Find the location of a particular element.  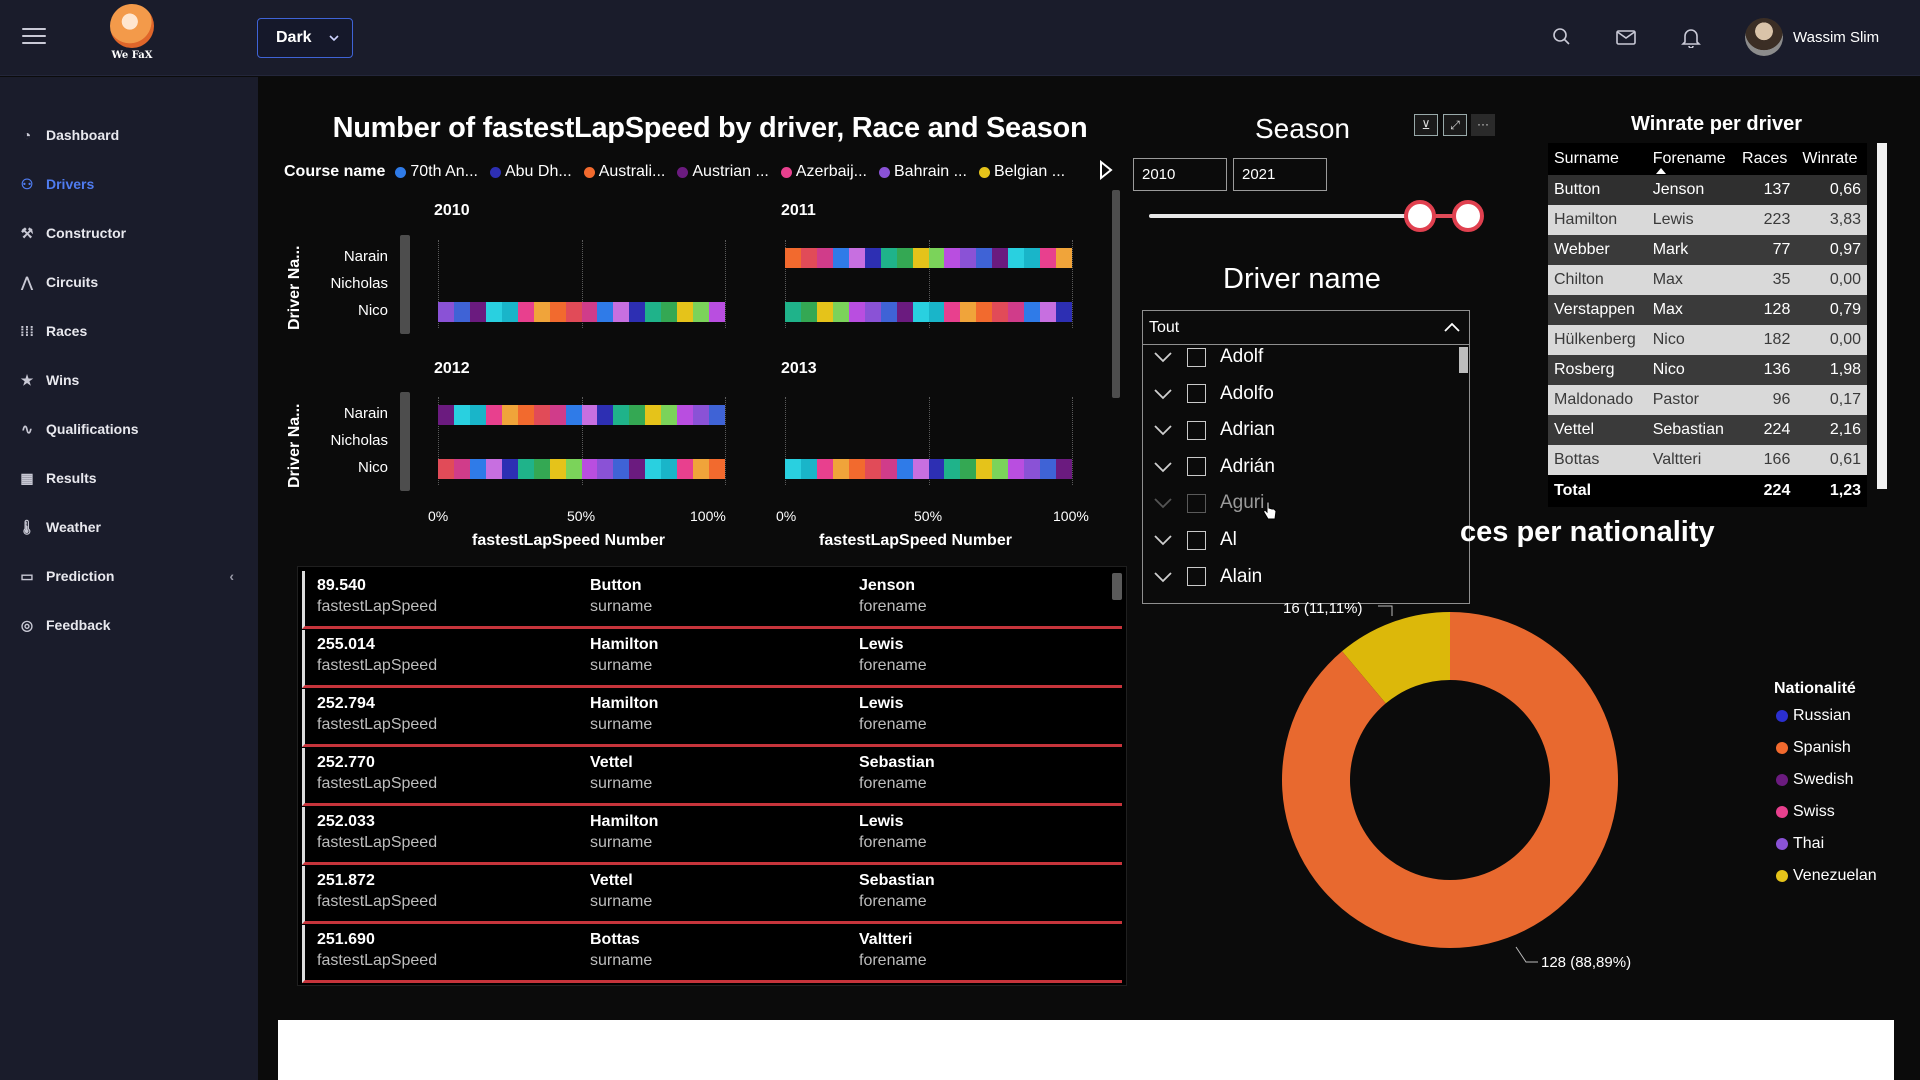

nationality-legend-item: Spanish is located at coordinates (1813, 748).